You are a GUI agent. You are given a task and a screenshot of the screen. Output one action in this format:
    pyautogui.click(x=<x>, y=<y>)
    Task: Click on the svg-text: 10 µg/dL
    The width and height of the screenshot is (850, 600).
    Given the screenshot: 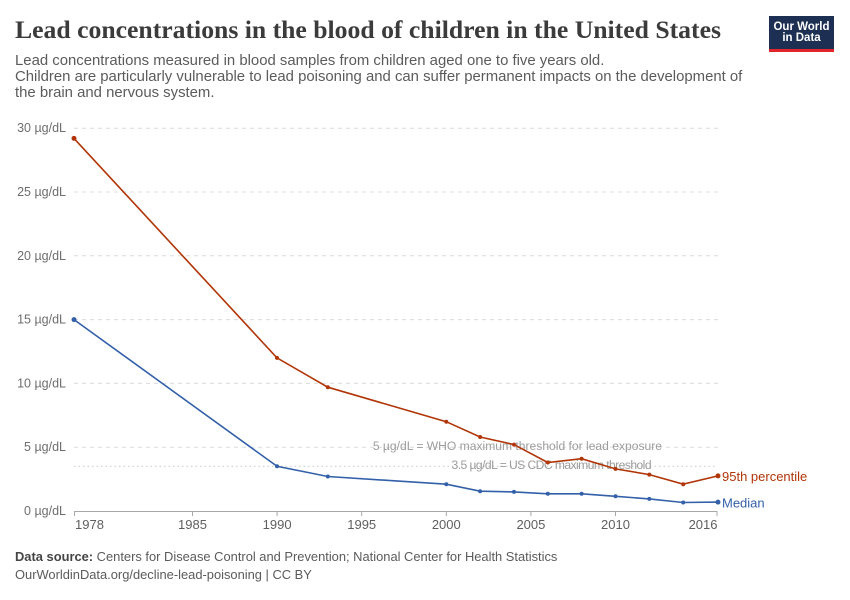 What is the action you would take?
    pyautogui.click(x=41, y=383)
    